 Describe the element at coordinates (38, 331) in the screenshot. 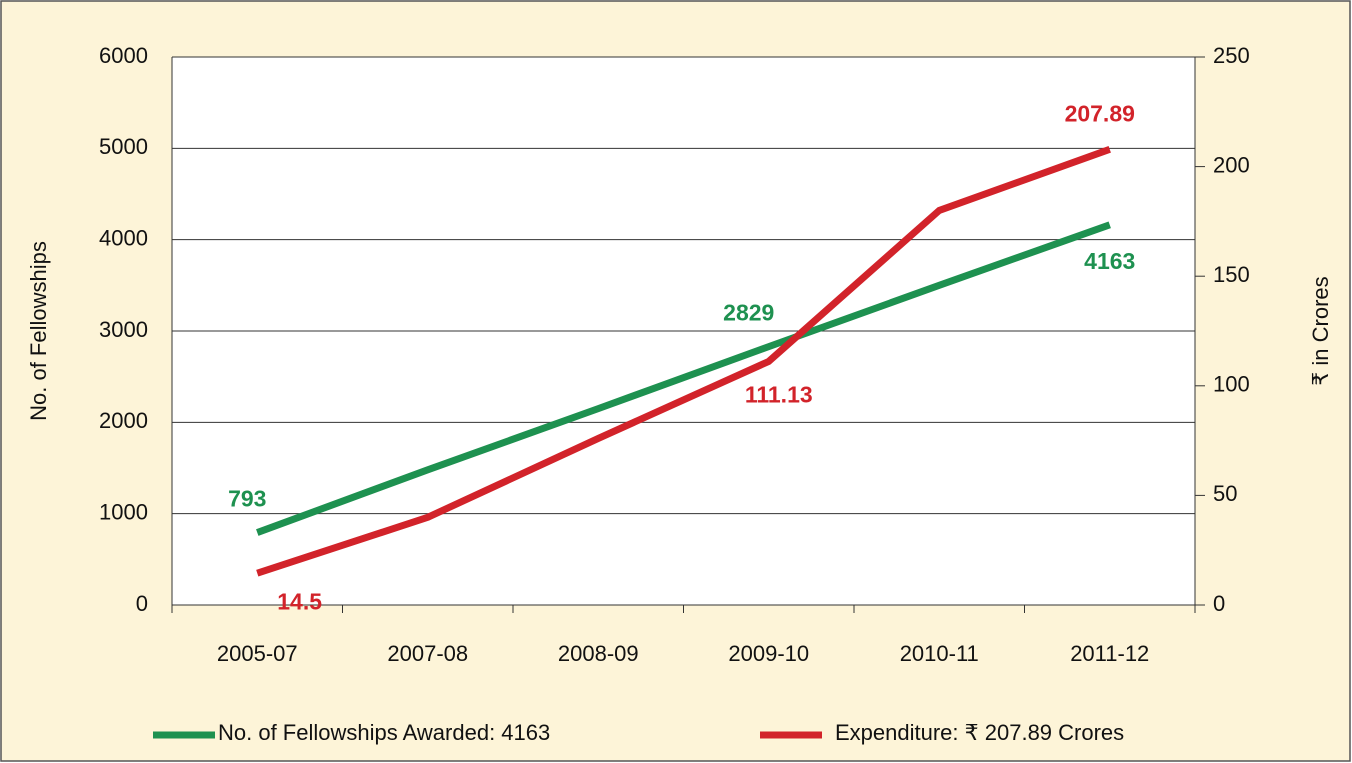

I see `y-axis-label: No. of Fellowships` at that location.